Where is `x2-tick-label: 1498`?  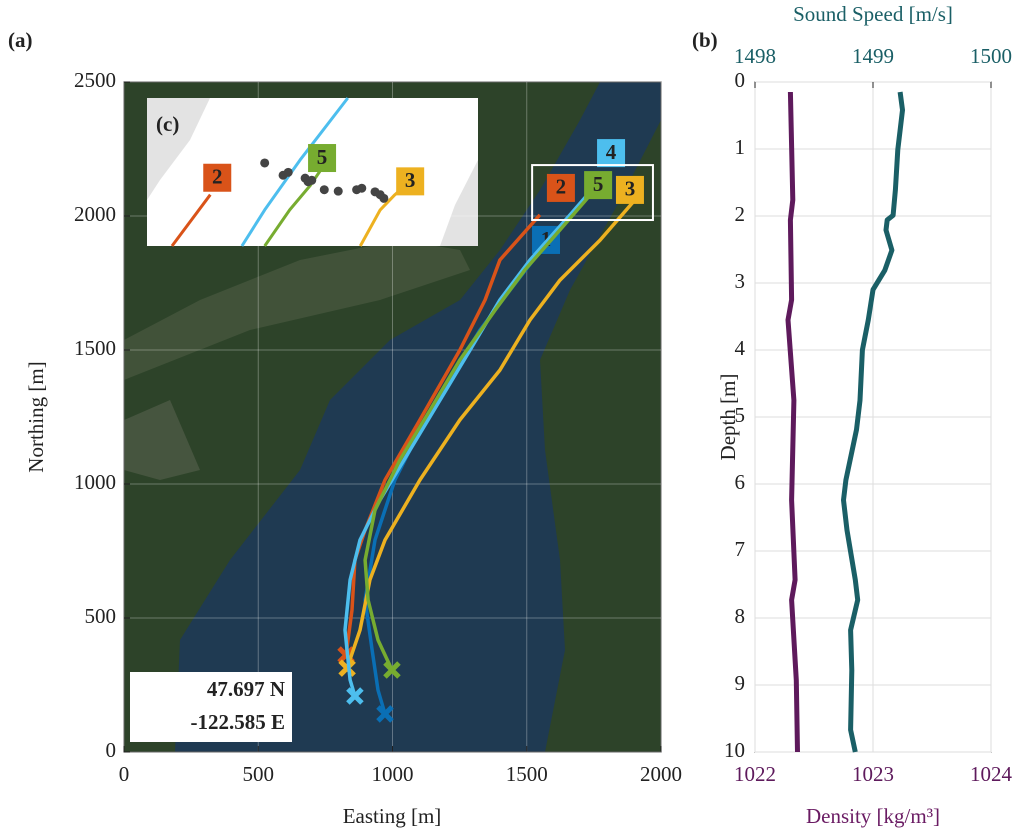 x2-tick-label: 1498 is located at coordinates (755, 56).